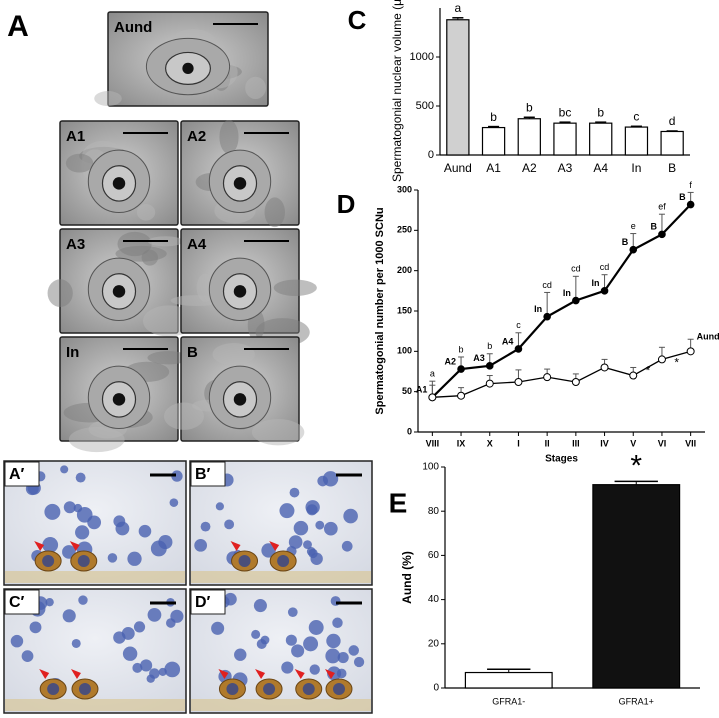  Describe the element at coordinates (565, 112) in the screenshot. I see `significance-label: bc` at that location.